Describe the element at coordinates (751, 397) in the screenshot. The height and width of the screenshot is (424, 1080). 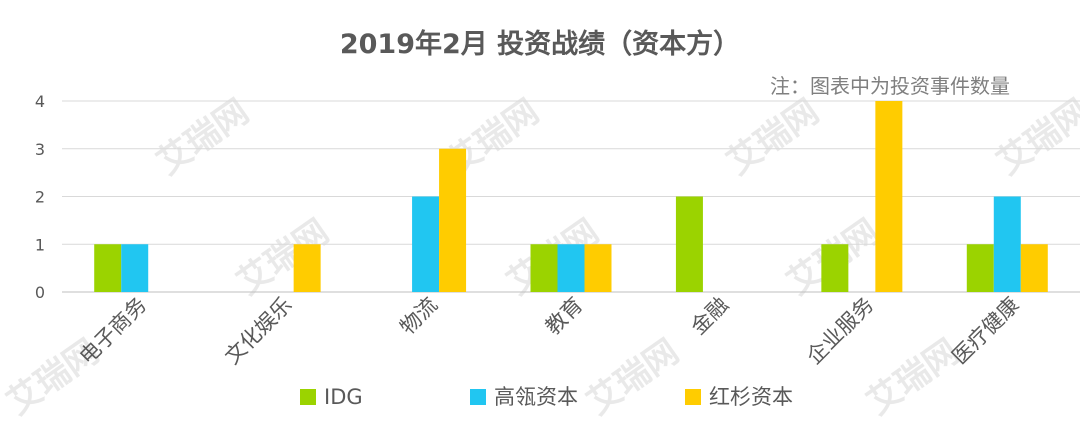
I see `legend-label: 红杉资本` at that location.